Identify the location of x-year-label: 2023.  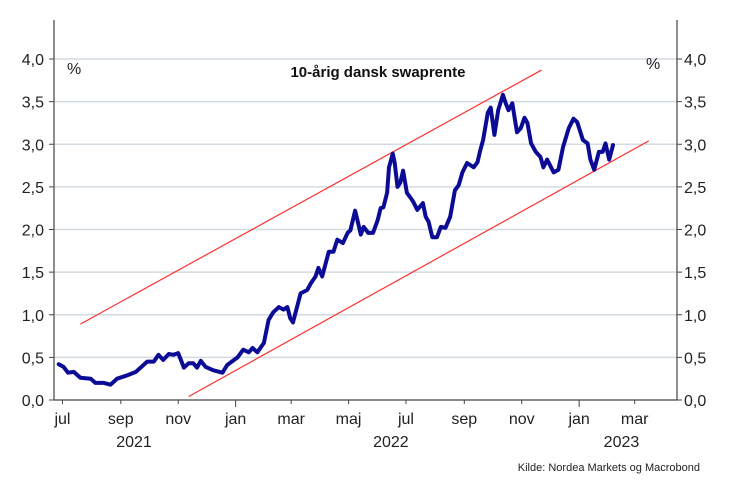
(622, 442).